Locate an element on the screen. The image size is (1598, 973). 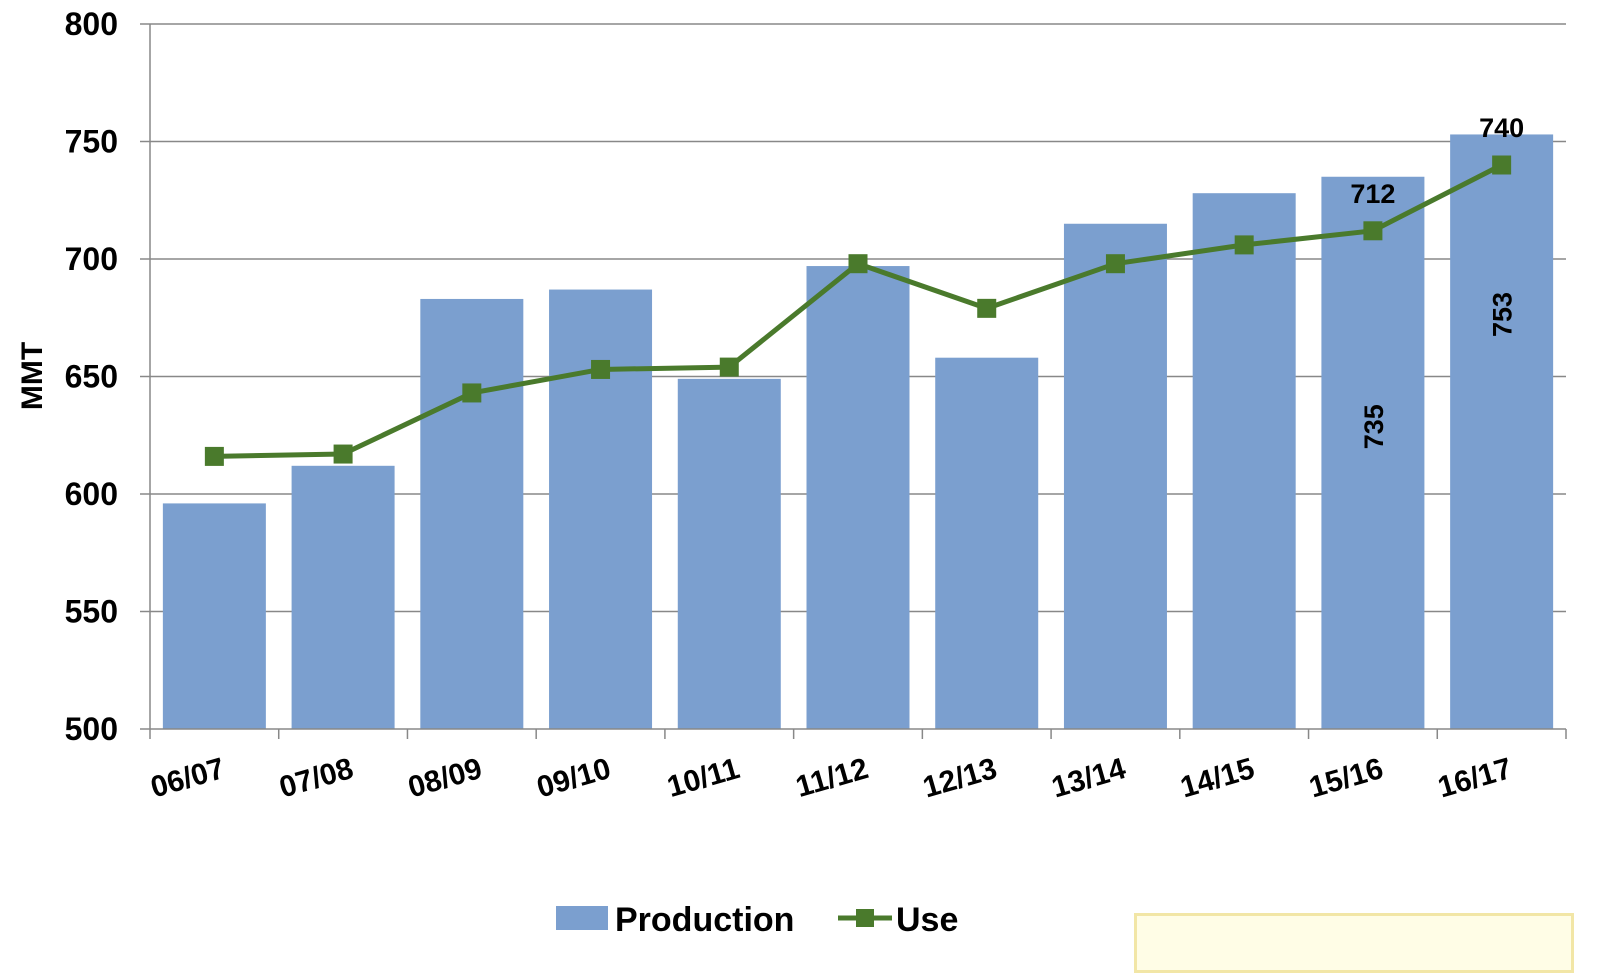
x-tick-label: 14/15 is located at coordinates (1217, 778).